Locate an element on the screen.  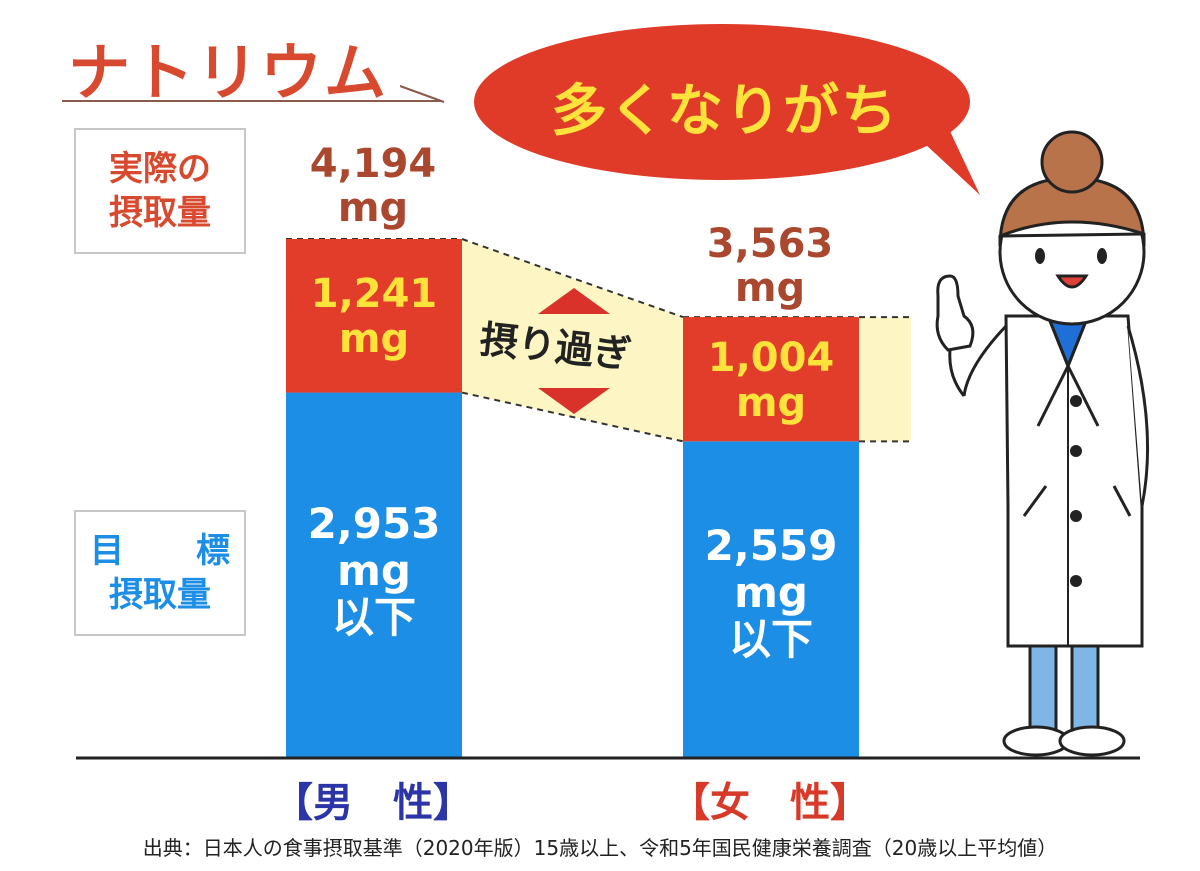
actual-intake-label-line1: 実際の is located at coordinates (160, 168).